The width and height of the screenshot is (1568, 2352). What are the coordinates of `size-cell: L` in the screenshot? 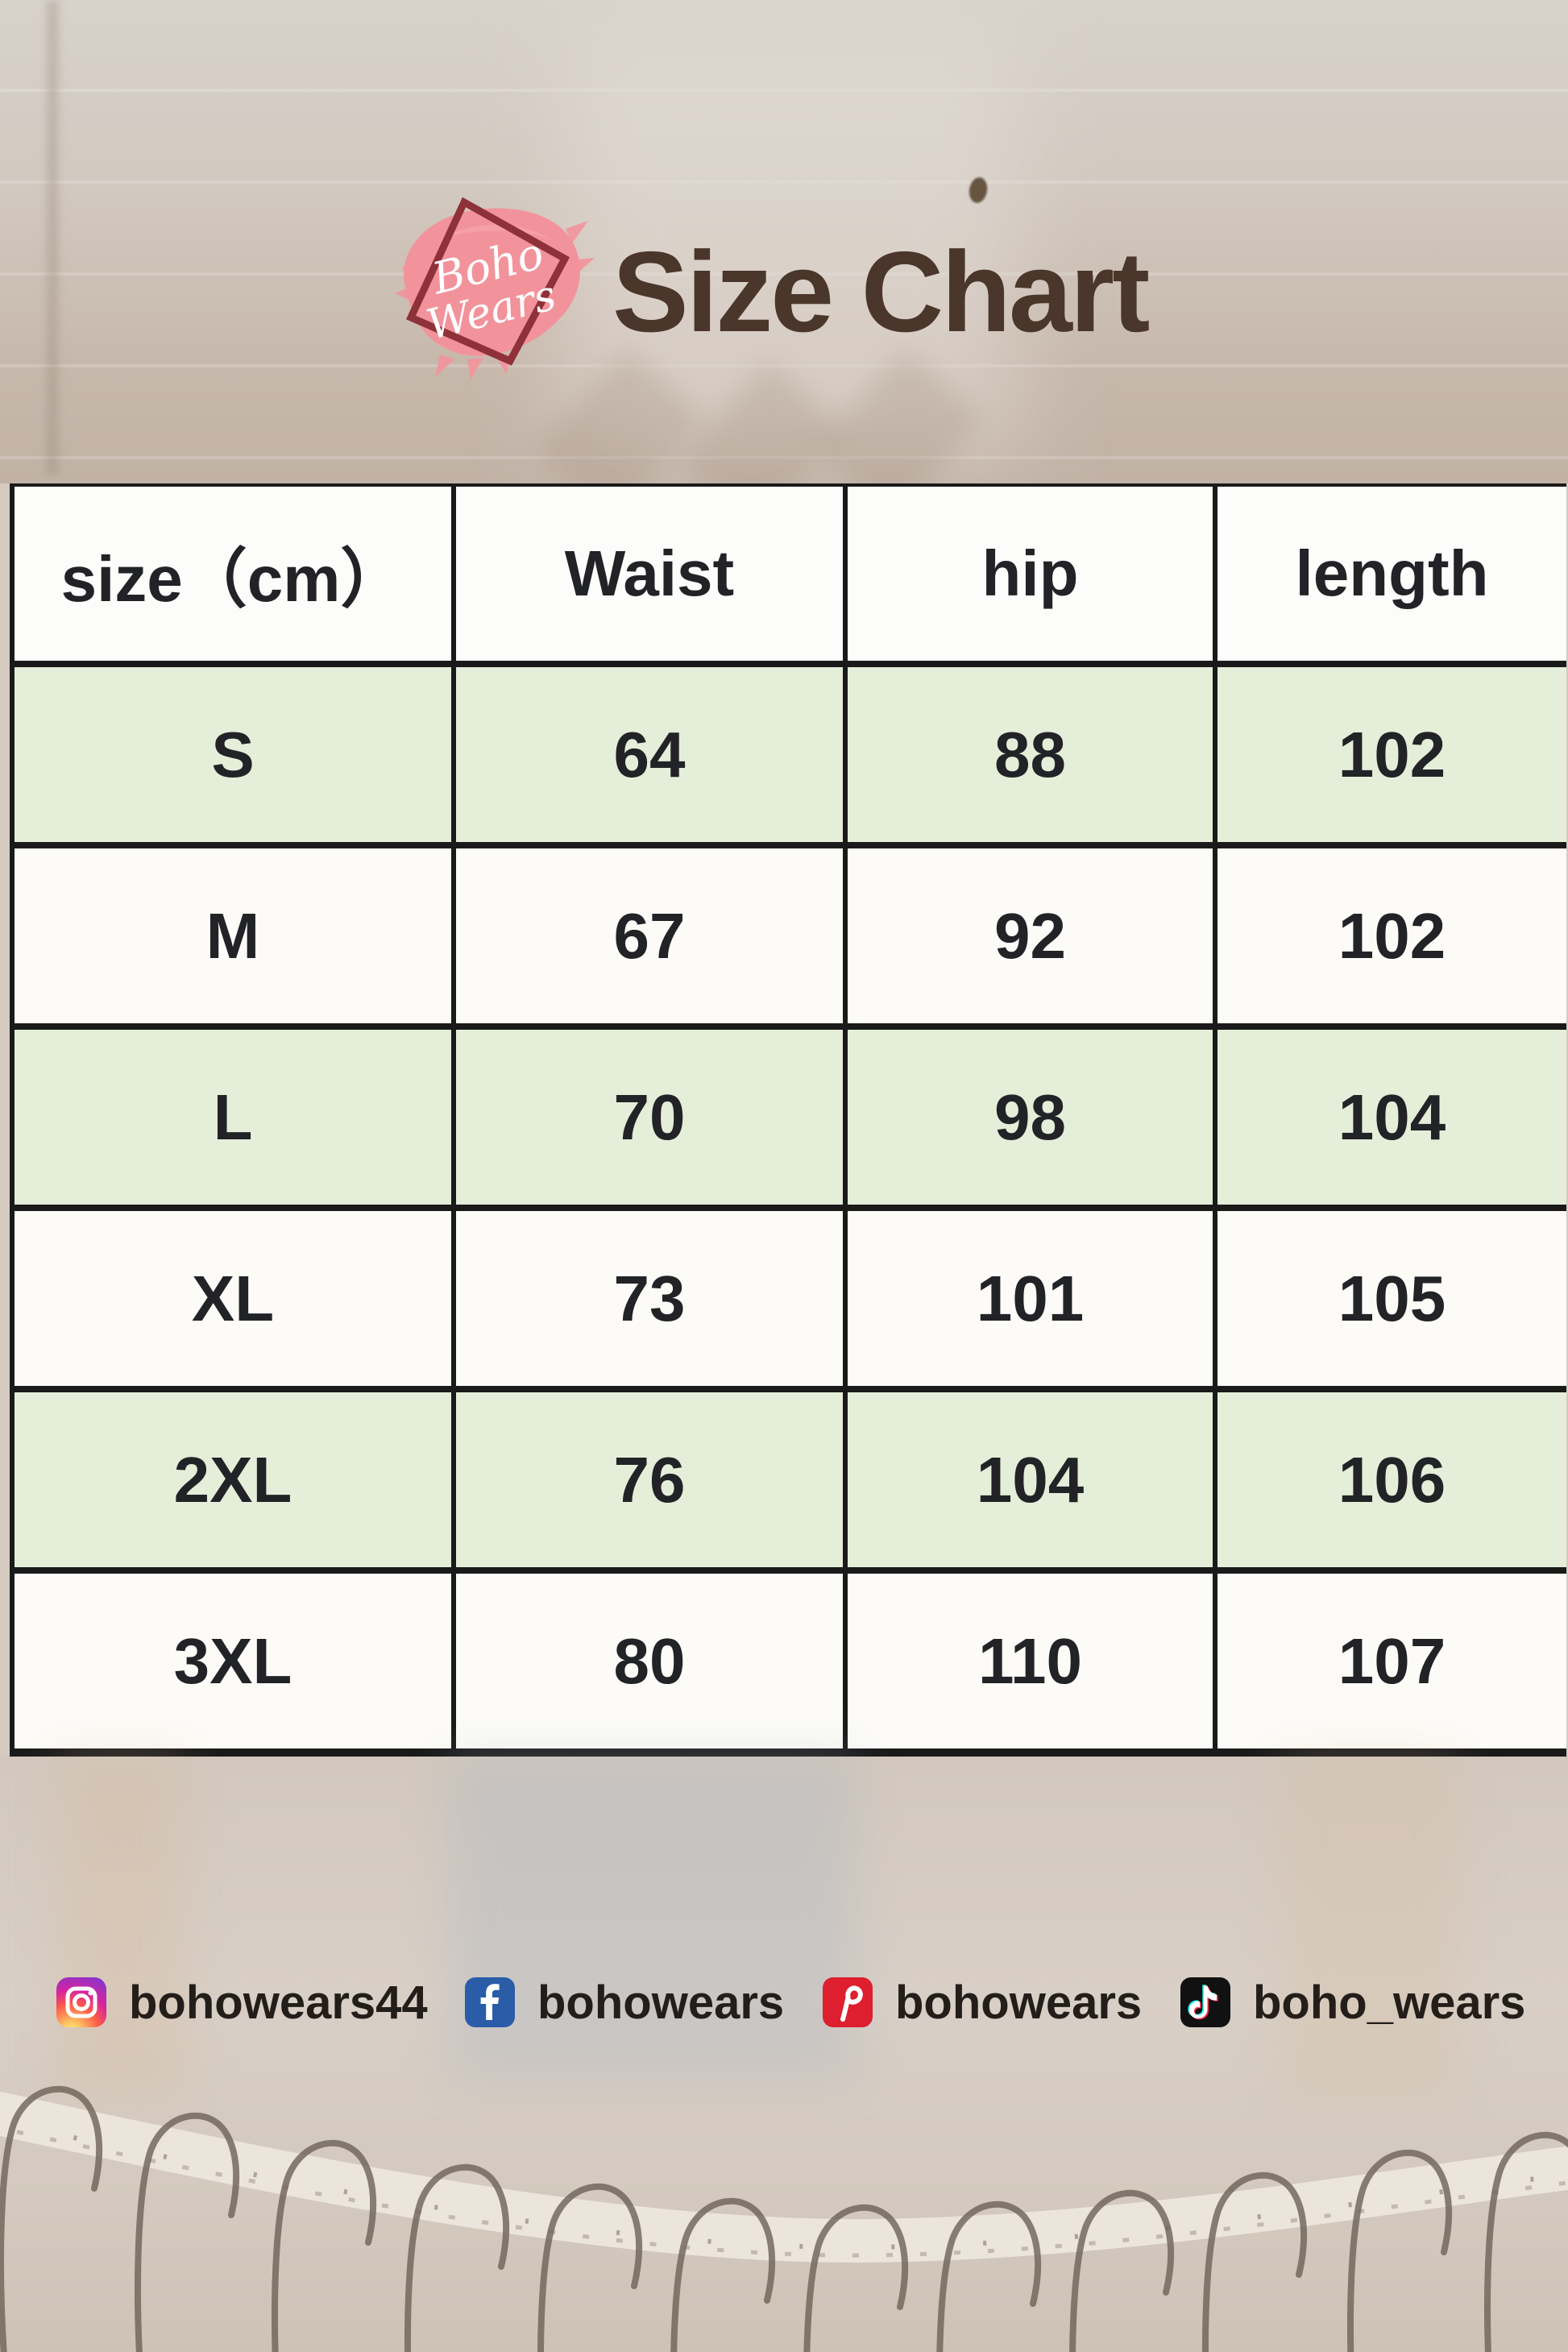 It's located at (232, 1115).